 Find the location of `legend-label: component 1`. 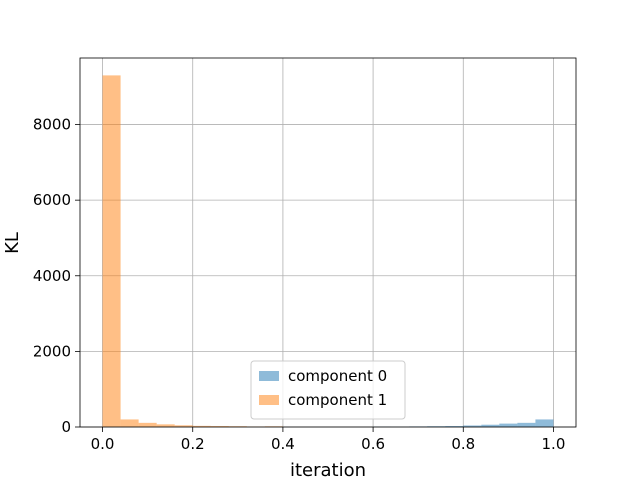

legend-label: component 1 is located at coordinates (337, 400).